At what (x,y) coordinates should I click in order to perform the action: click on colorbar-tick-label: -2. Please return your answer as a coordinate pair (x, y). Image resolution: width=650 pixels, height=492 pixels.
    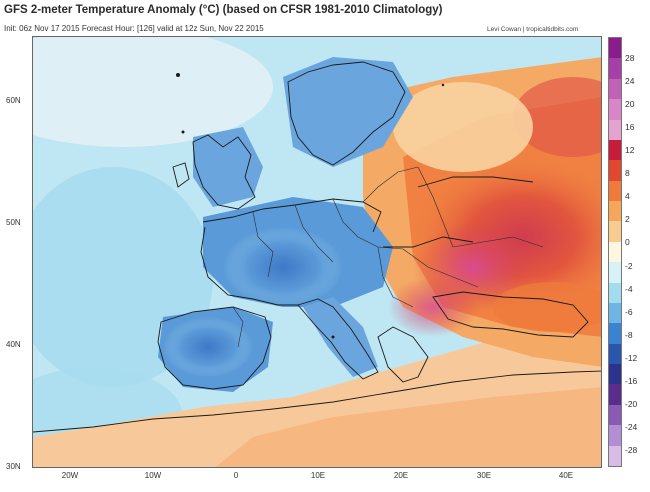
    Looking at the image, I should click on (629, 265).